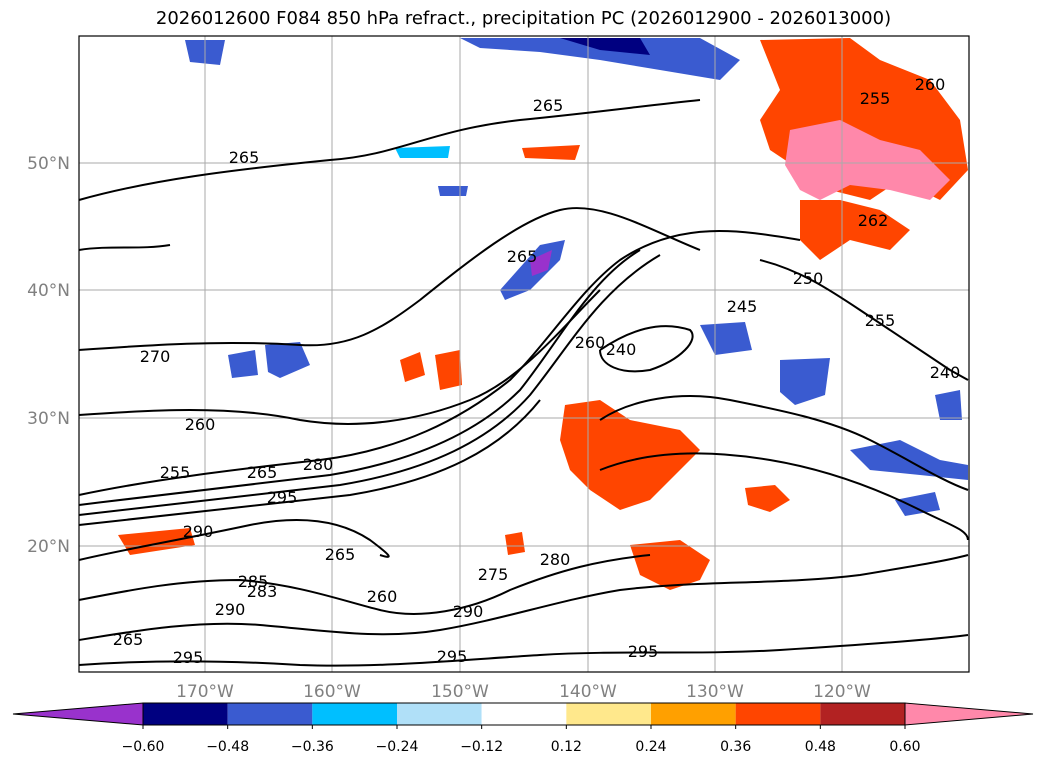 This screenshot has width=1047, height=765. Describe the element at coordinates (312, 747) in the screenshot. I see `colorbar-tick-label: −0.36` at that location.